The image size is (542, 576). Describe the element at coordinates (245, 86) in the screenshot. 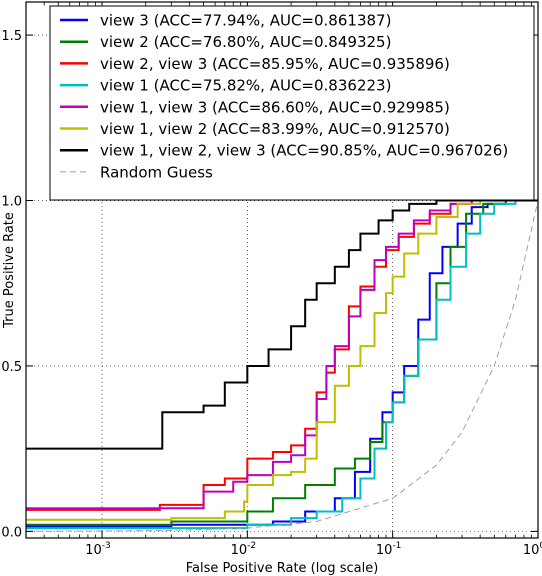

I see `legend-label: view 1 (ACC=75.82%, AUC=0.836223)` at that location.